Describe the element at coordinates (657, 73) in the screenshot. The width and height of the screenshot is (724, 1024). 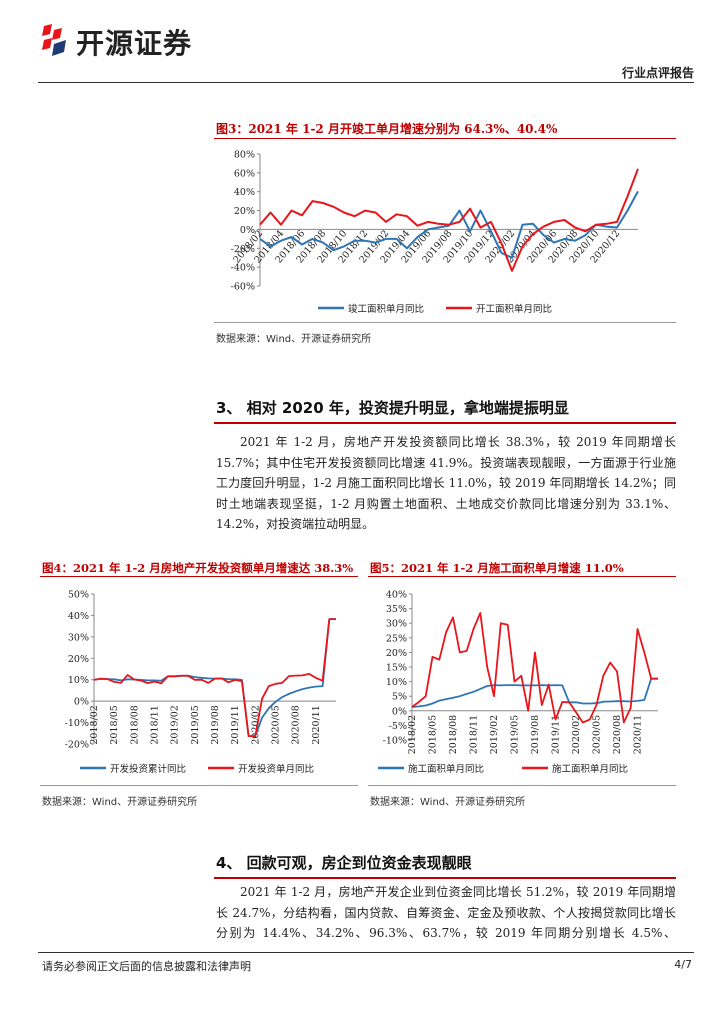
I see `report-type: 行业点评报告` at that location.